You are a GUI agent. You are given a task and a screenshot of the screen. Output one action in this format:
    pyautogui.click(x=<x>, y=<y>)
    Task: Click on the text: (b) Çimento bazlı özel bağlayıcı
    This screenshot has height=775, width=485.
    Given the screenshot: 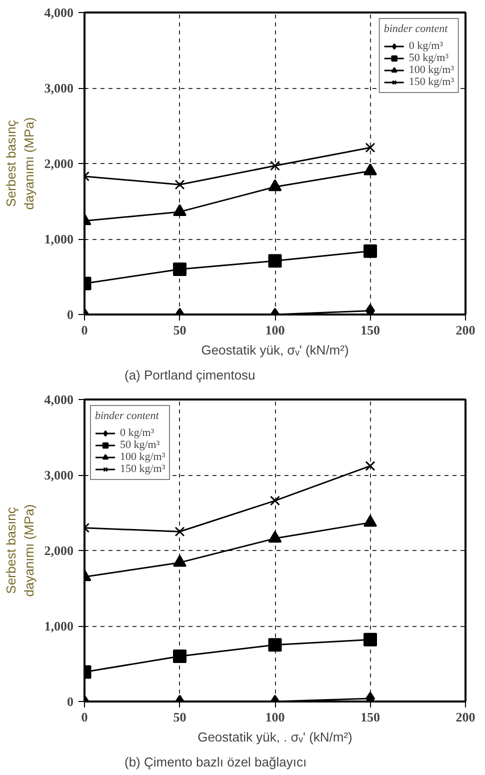 What is the action you would take?
    pyautogui.click(x=215, y=762)
    